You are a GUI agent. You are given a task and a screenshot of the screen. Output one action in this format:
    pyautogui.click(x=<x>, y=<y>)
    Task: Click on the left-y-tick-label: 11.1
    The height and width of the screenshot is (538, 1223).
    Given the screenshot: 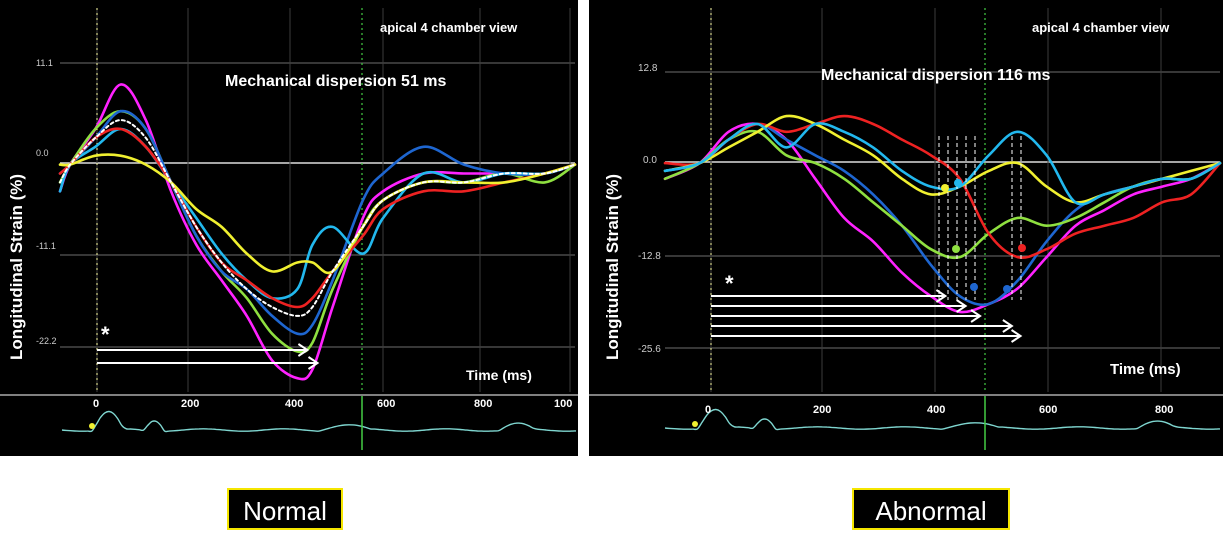 What is the action you would take?
    pyautogui.click(x=44, y=63)
    